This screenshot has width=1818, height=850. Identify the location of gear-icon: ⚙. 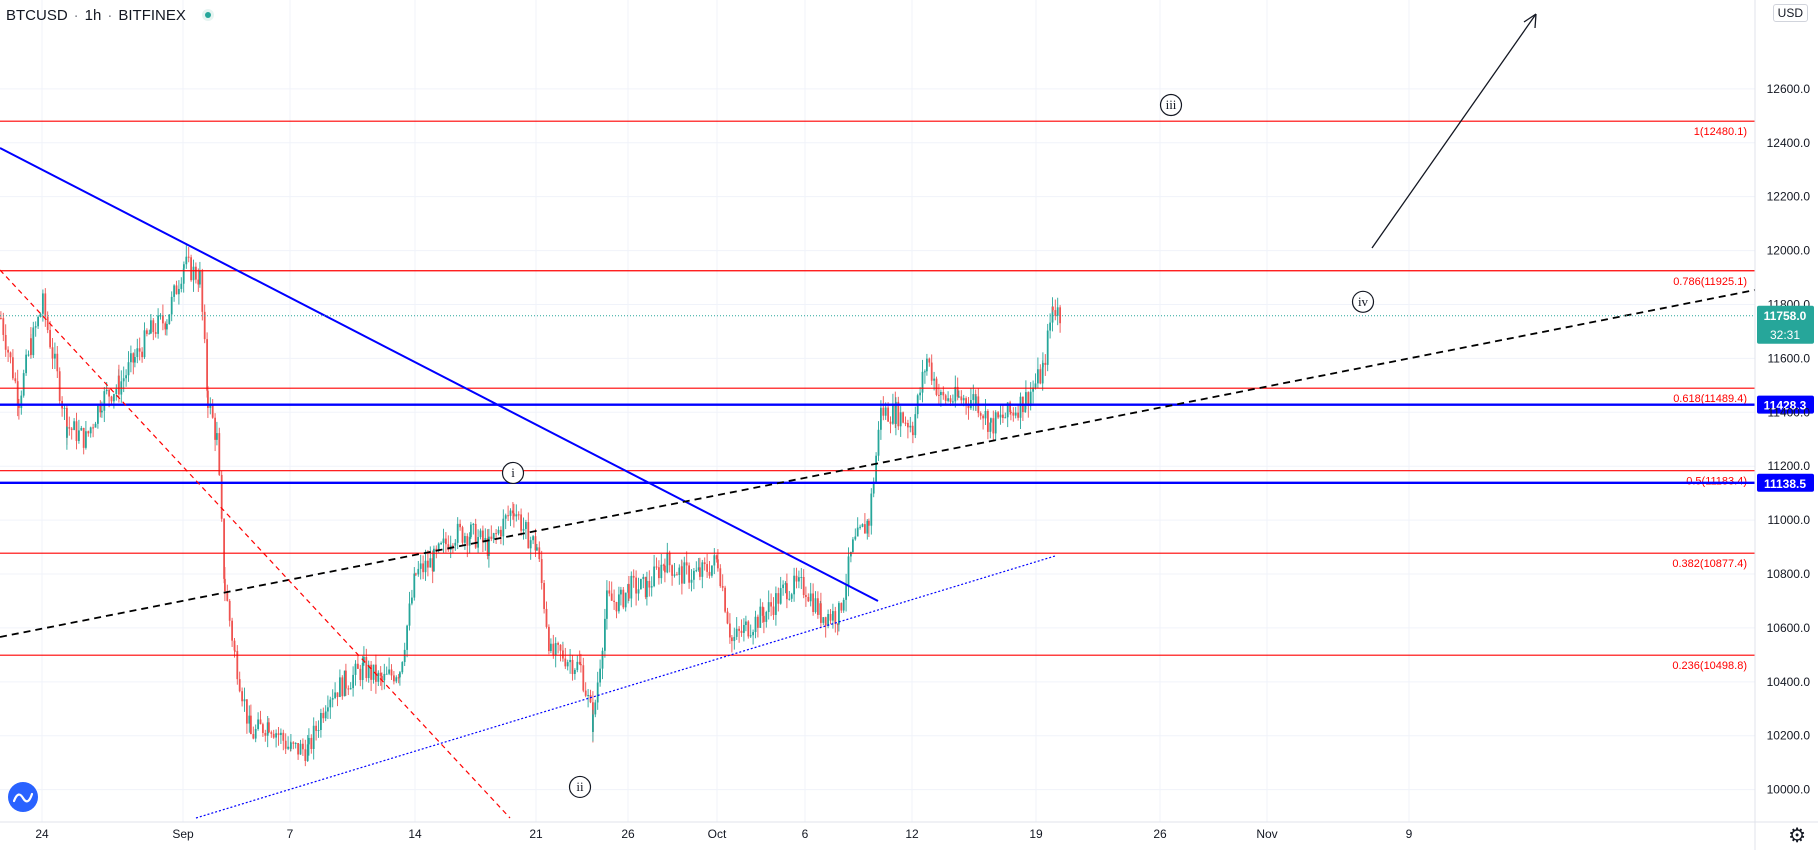
(1797, 836).